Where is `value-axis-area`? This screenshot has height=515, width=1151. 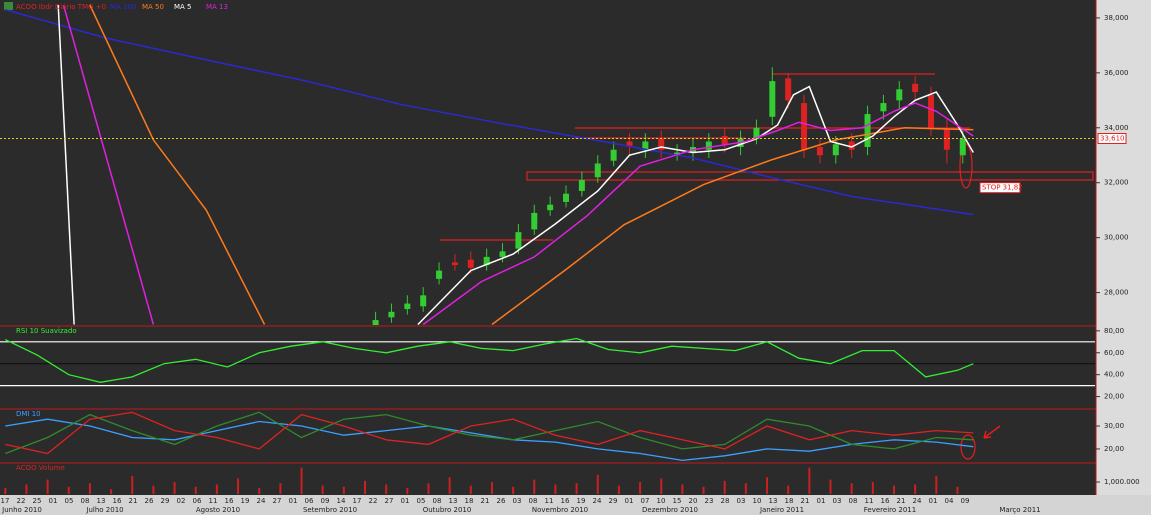
value-axis-area is located at coordinates (1123, 247).